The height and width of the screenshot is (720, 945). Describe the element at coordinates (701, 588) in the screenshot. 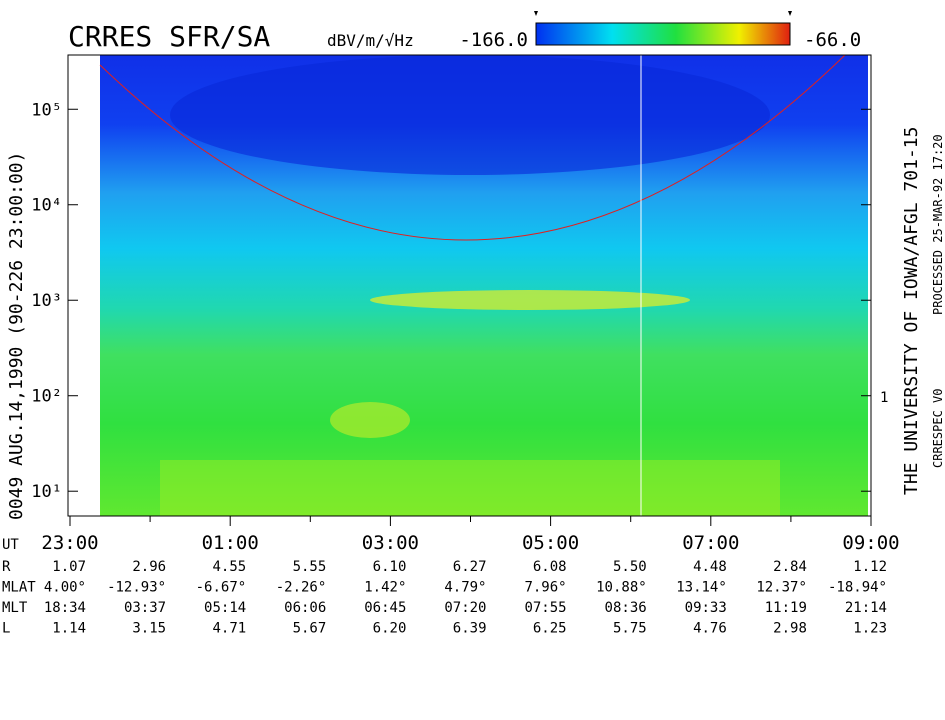

I see `ephemeris-value: 13.14°` at that location.